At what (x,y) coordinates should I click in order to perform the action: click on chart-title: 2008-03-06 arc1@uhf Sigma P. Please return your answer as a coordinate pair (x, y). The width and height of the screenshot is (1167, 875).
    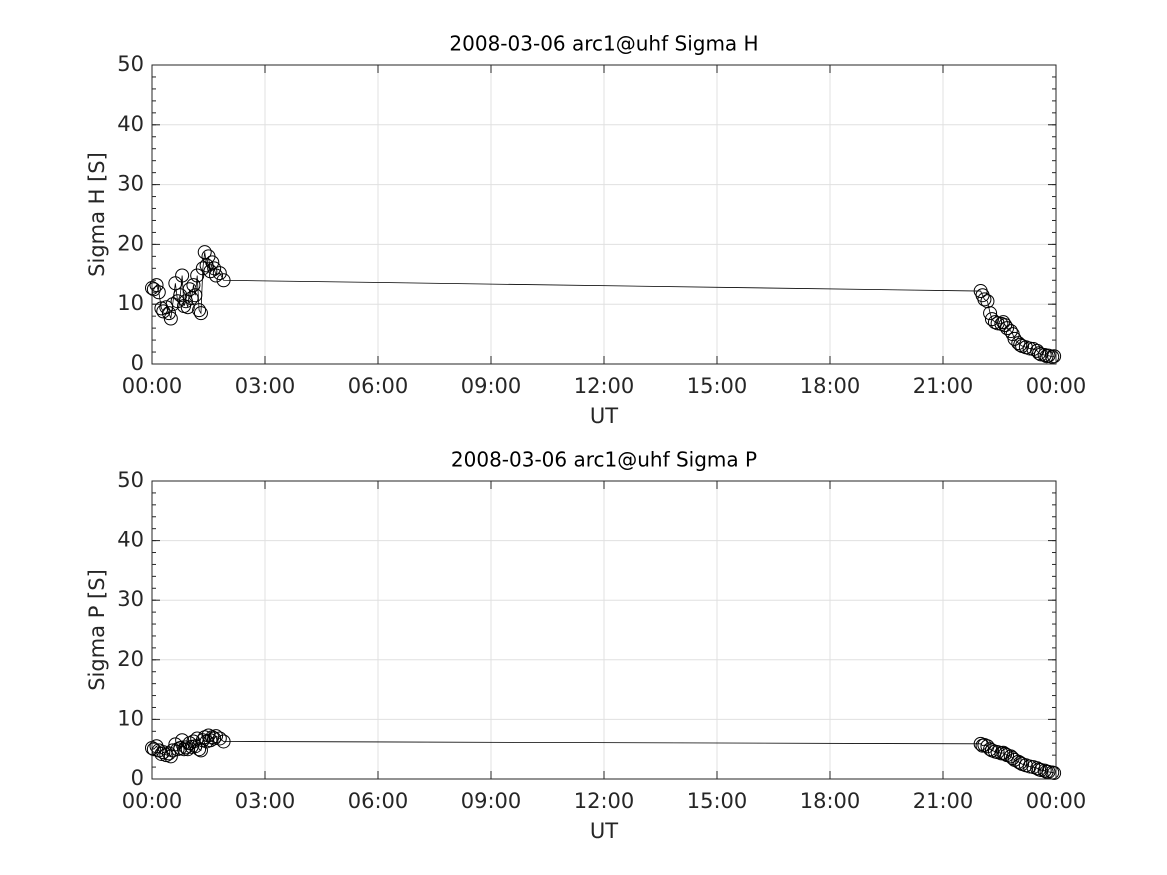
    Looking at the image, I should click on (604, 460).